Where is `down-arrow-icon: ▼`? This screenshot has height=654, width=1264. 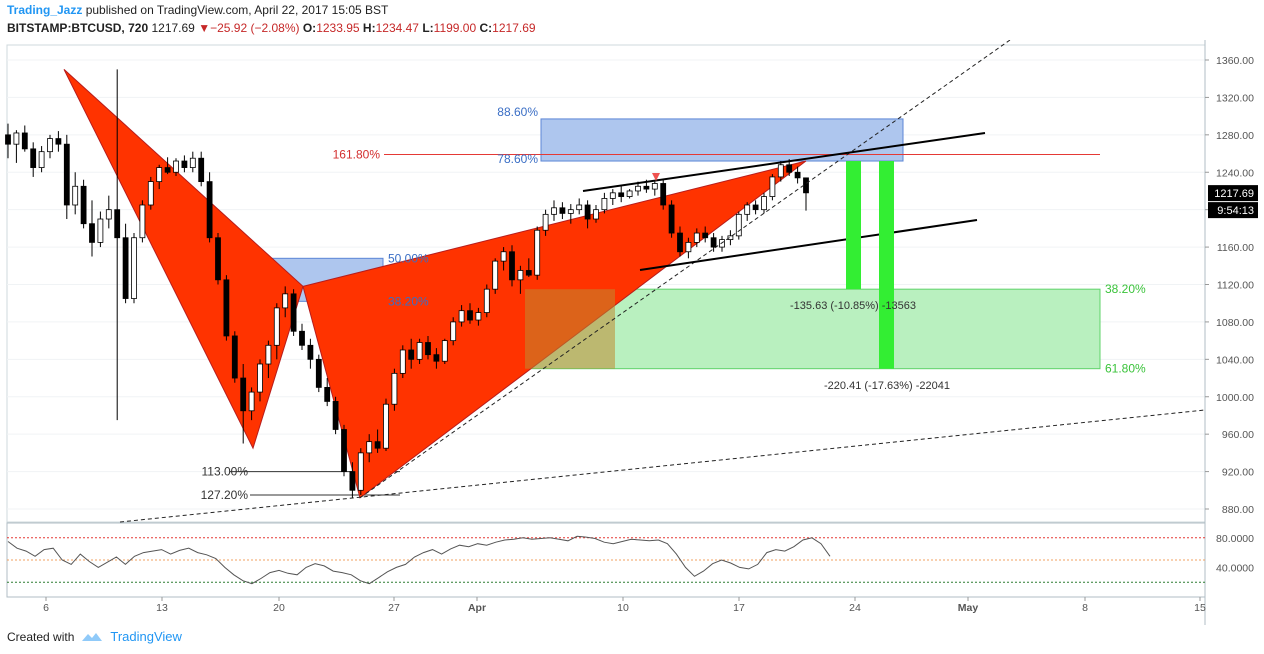
down-arrow-icon: ▼ is located at coordinates (204, 28).